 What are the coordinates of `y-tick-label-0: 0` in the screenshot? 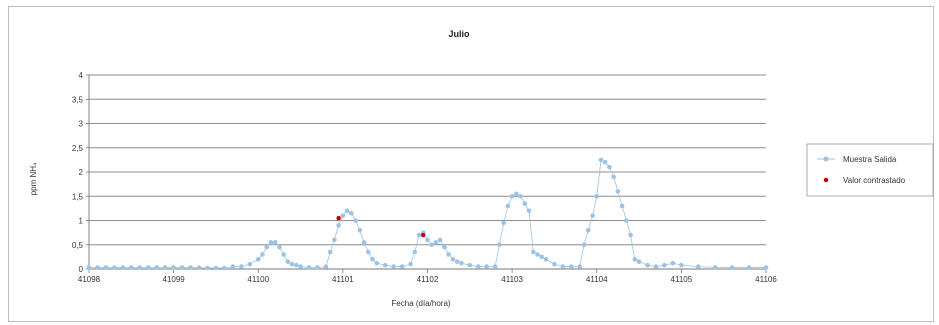 It's located at (81, 269).